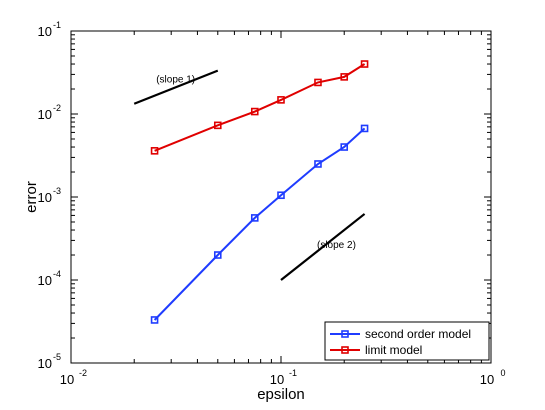  I want to click on legend-box, so click(407, 341).